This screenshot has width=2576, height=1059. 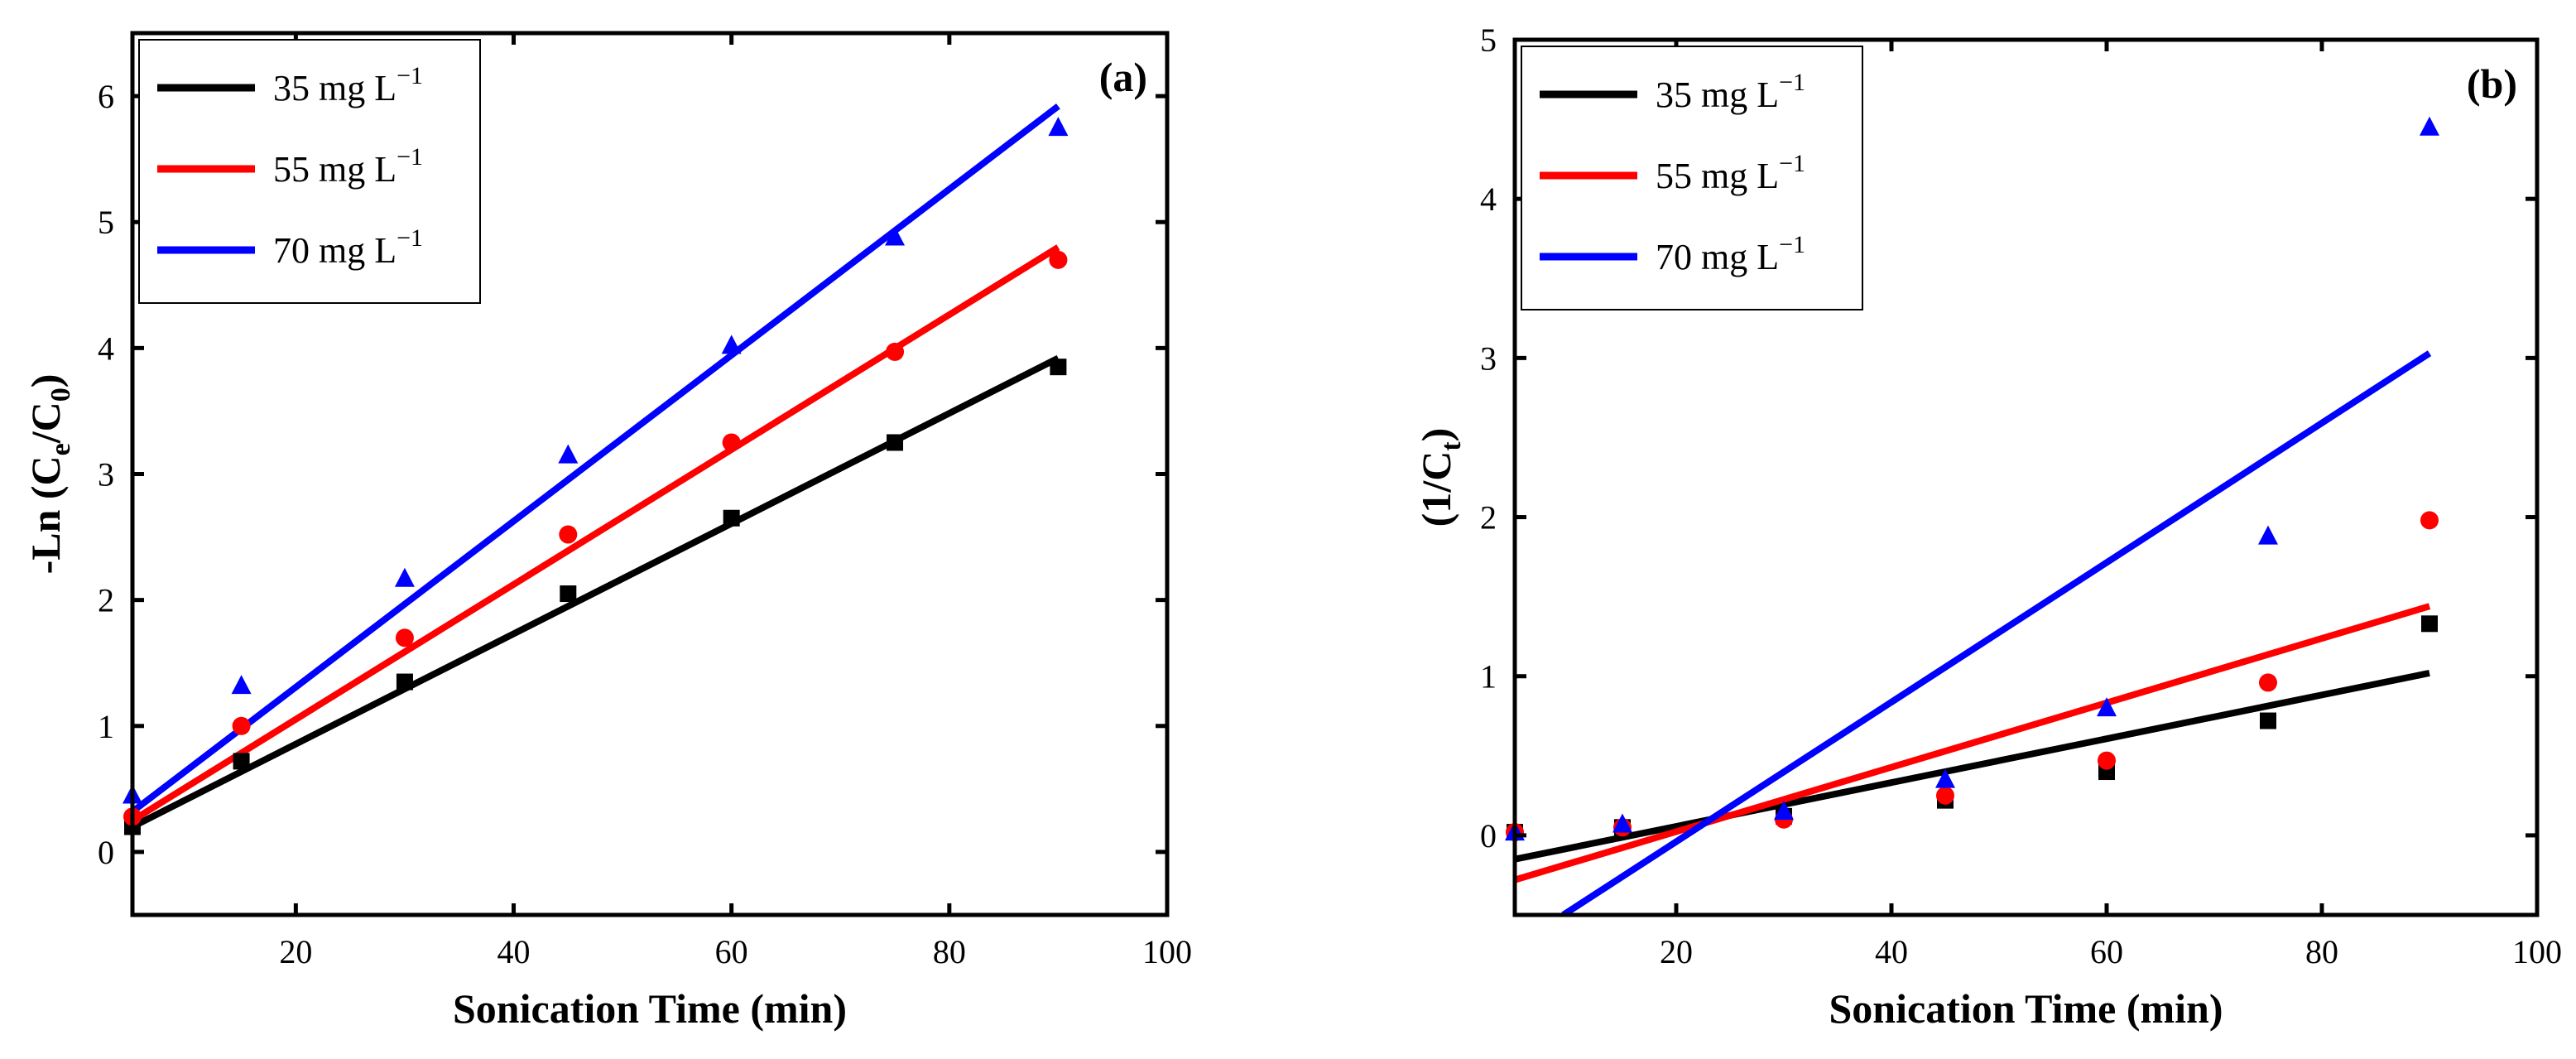 What do you see at coordinates (334, 251) in the screenshot?
I see `panel-a-legend-label-main-2: 70 mg L` at bounding box center [334, 251].